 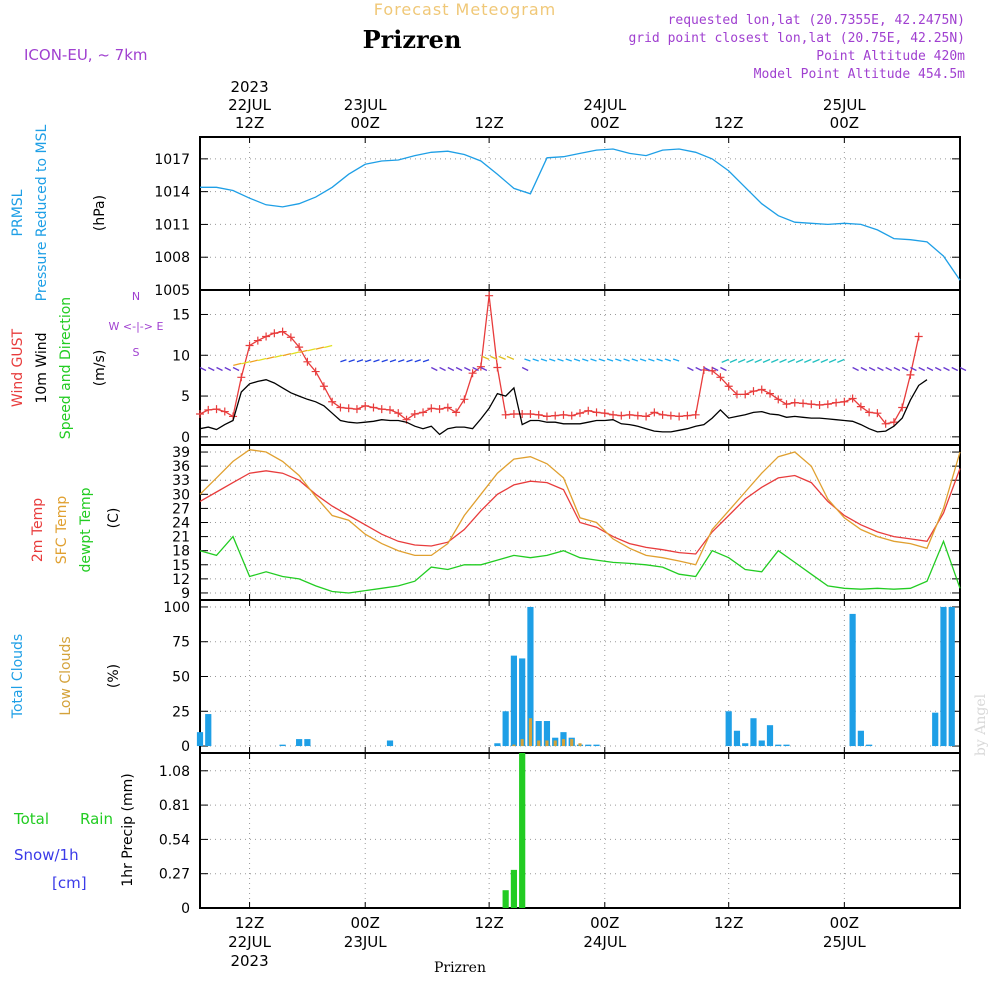 I want to click on ytick-label: 1005, so click(x=172, y=291).